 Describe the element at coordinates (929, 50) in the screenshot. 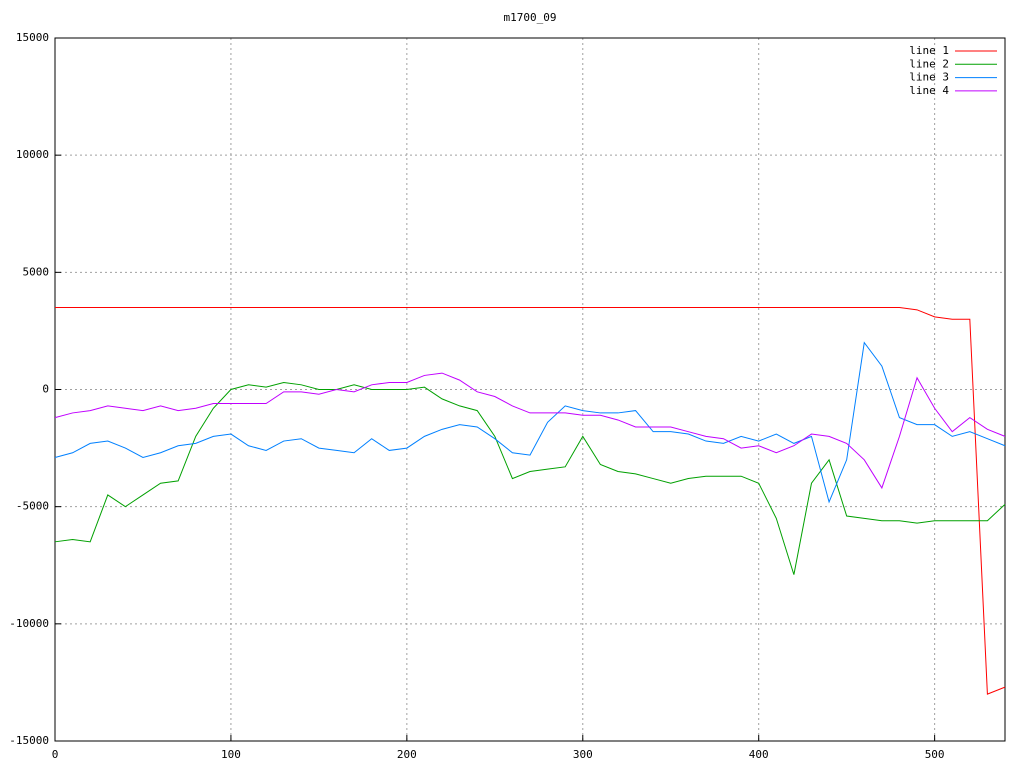

I see `legend-label: line 1` at that location.